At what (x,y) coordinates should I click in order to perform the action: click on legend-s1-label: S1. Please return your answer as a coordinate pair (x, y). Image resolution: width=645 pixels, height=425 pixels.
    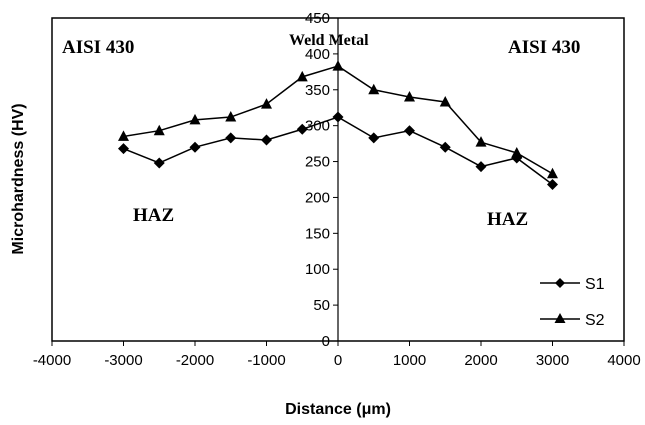
    Looking at the image, I should click on (595, 284).